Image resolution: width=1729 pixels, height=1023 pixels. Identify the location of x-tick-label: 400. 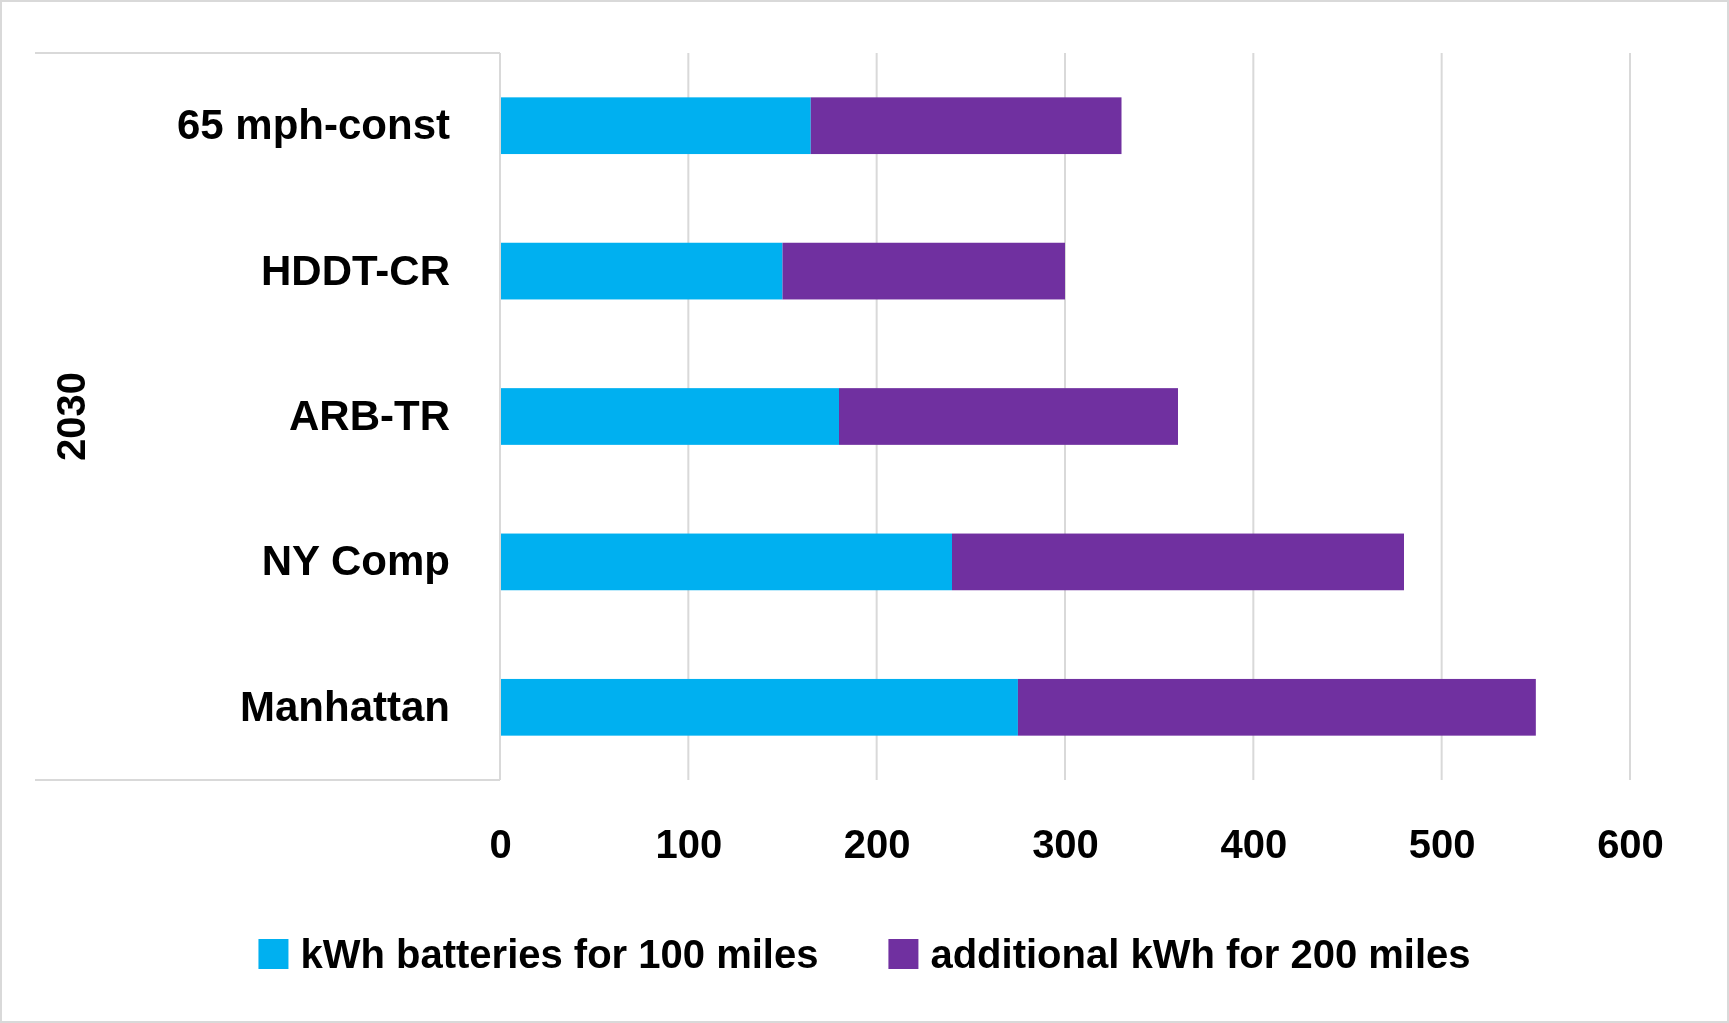
(1254, 844).